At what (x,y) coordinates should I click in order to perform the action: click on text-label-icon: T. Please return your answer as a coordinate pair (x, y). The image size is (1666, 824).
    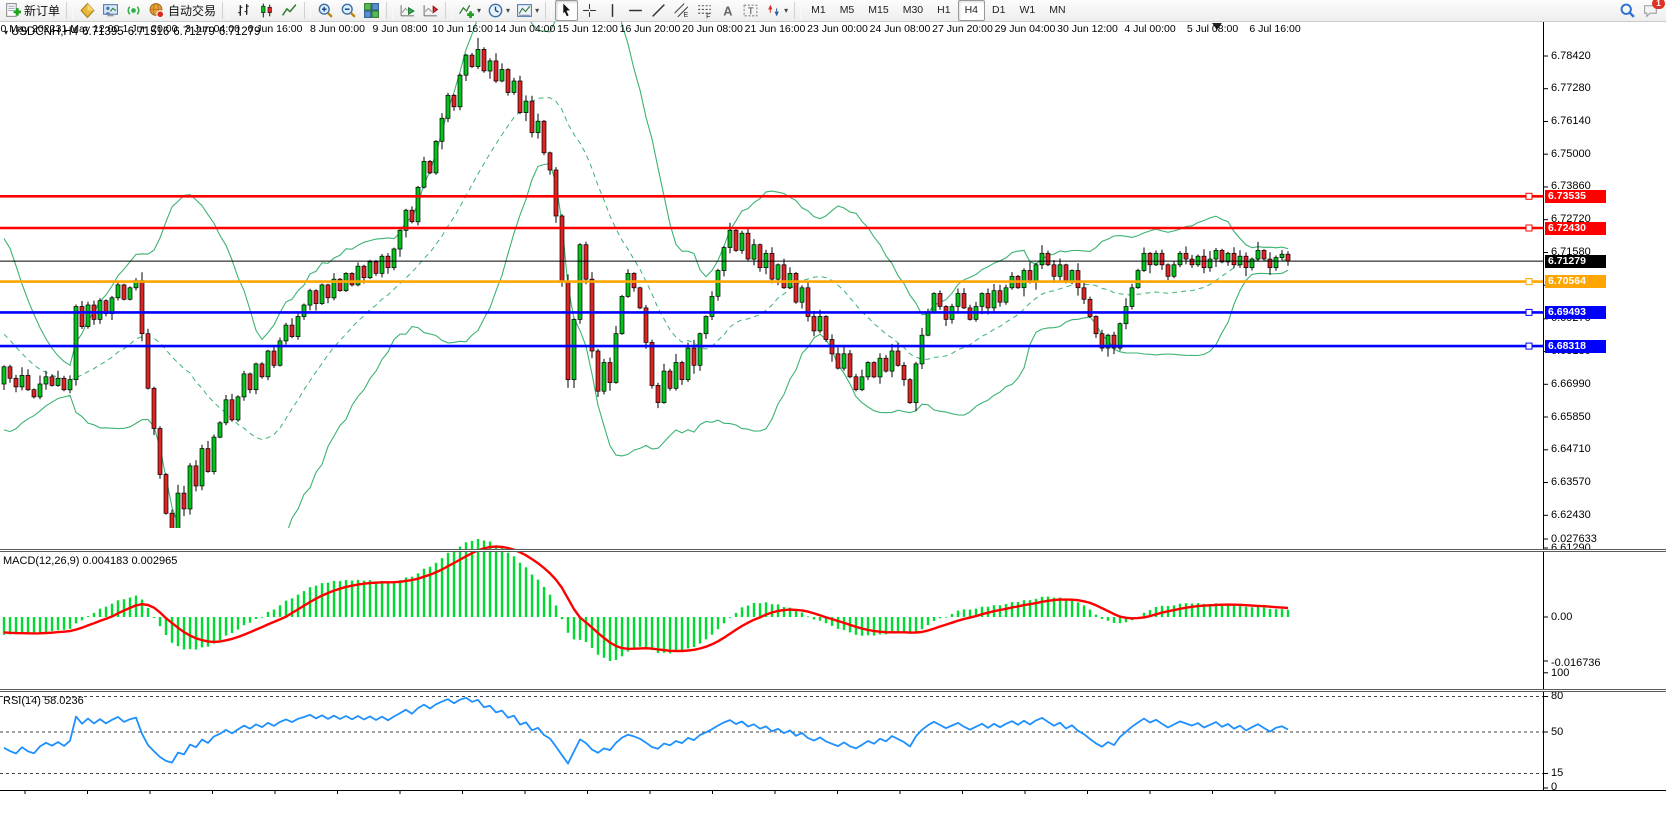
    Looking at the image, I should click on (750, 10).